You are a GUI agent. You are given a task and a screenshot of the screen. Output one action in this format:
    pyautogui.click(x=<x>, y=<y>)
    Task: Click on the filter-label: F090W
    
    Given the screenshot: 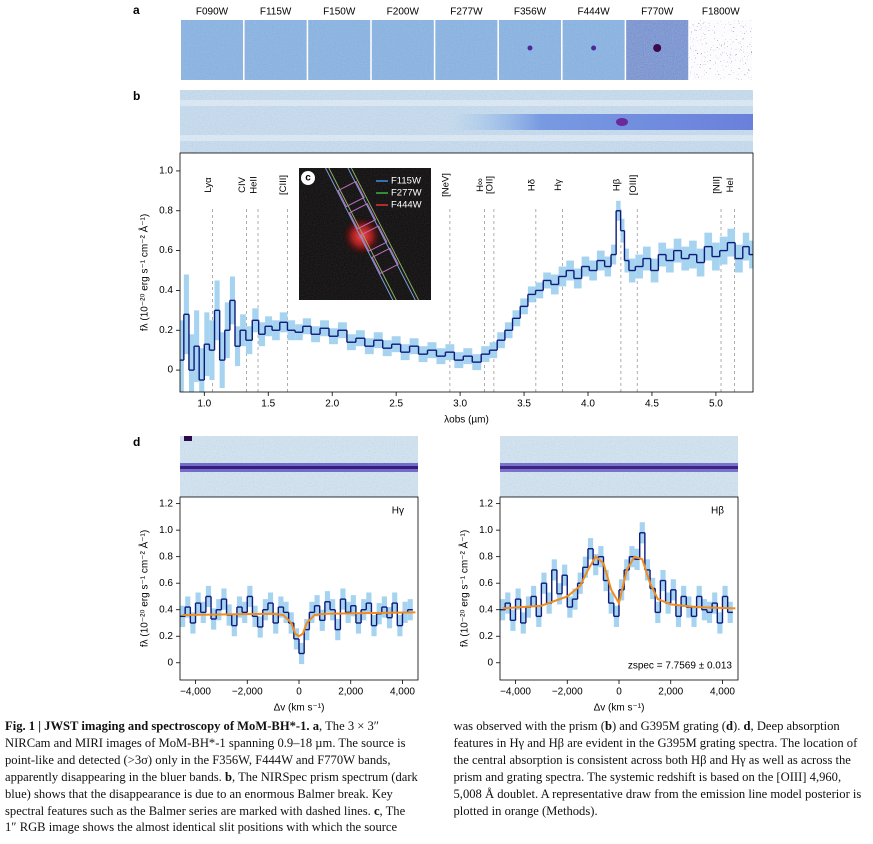 What is the action you would take?
    pyautogui.click(x=212, y=12)
    